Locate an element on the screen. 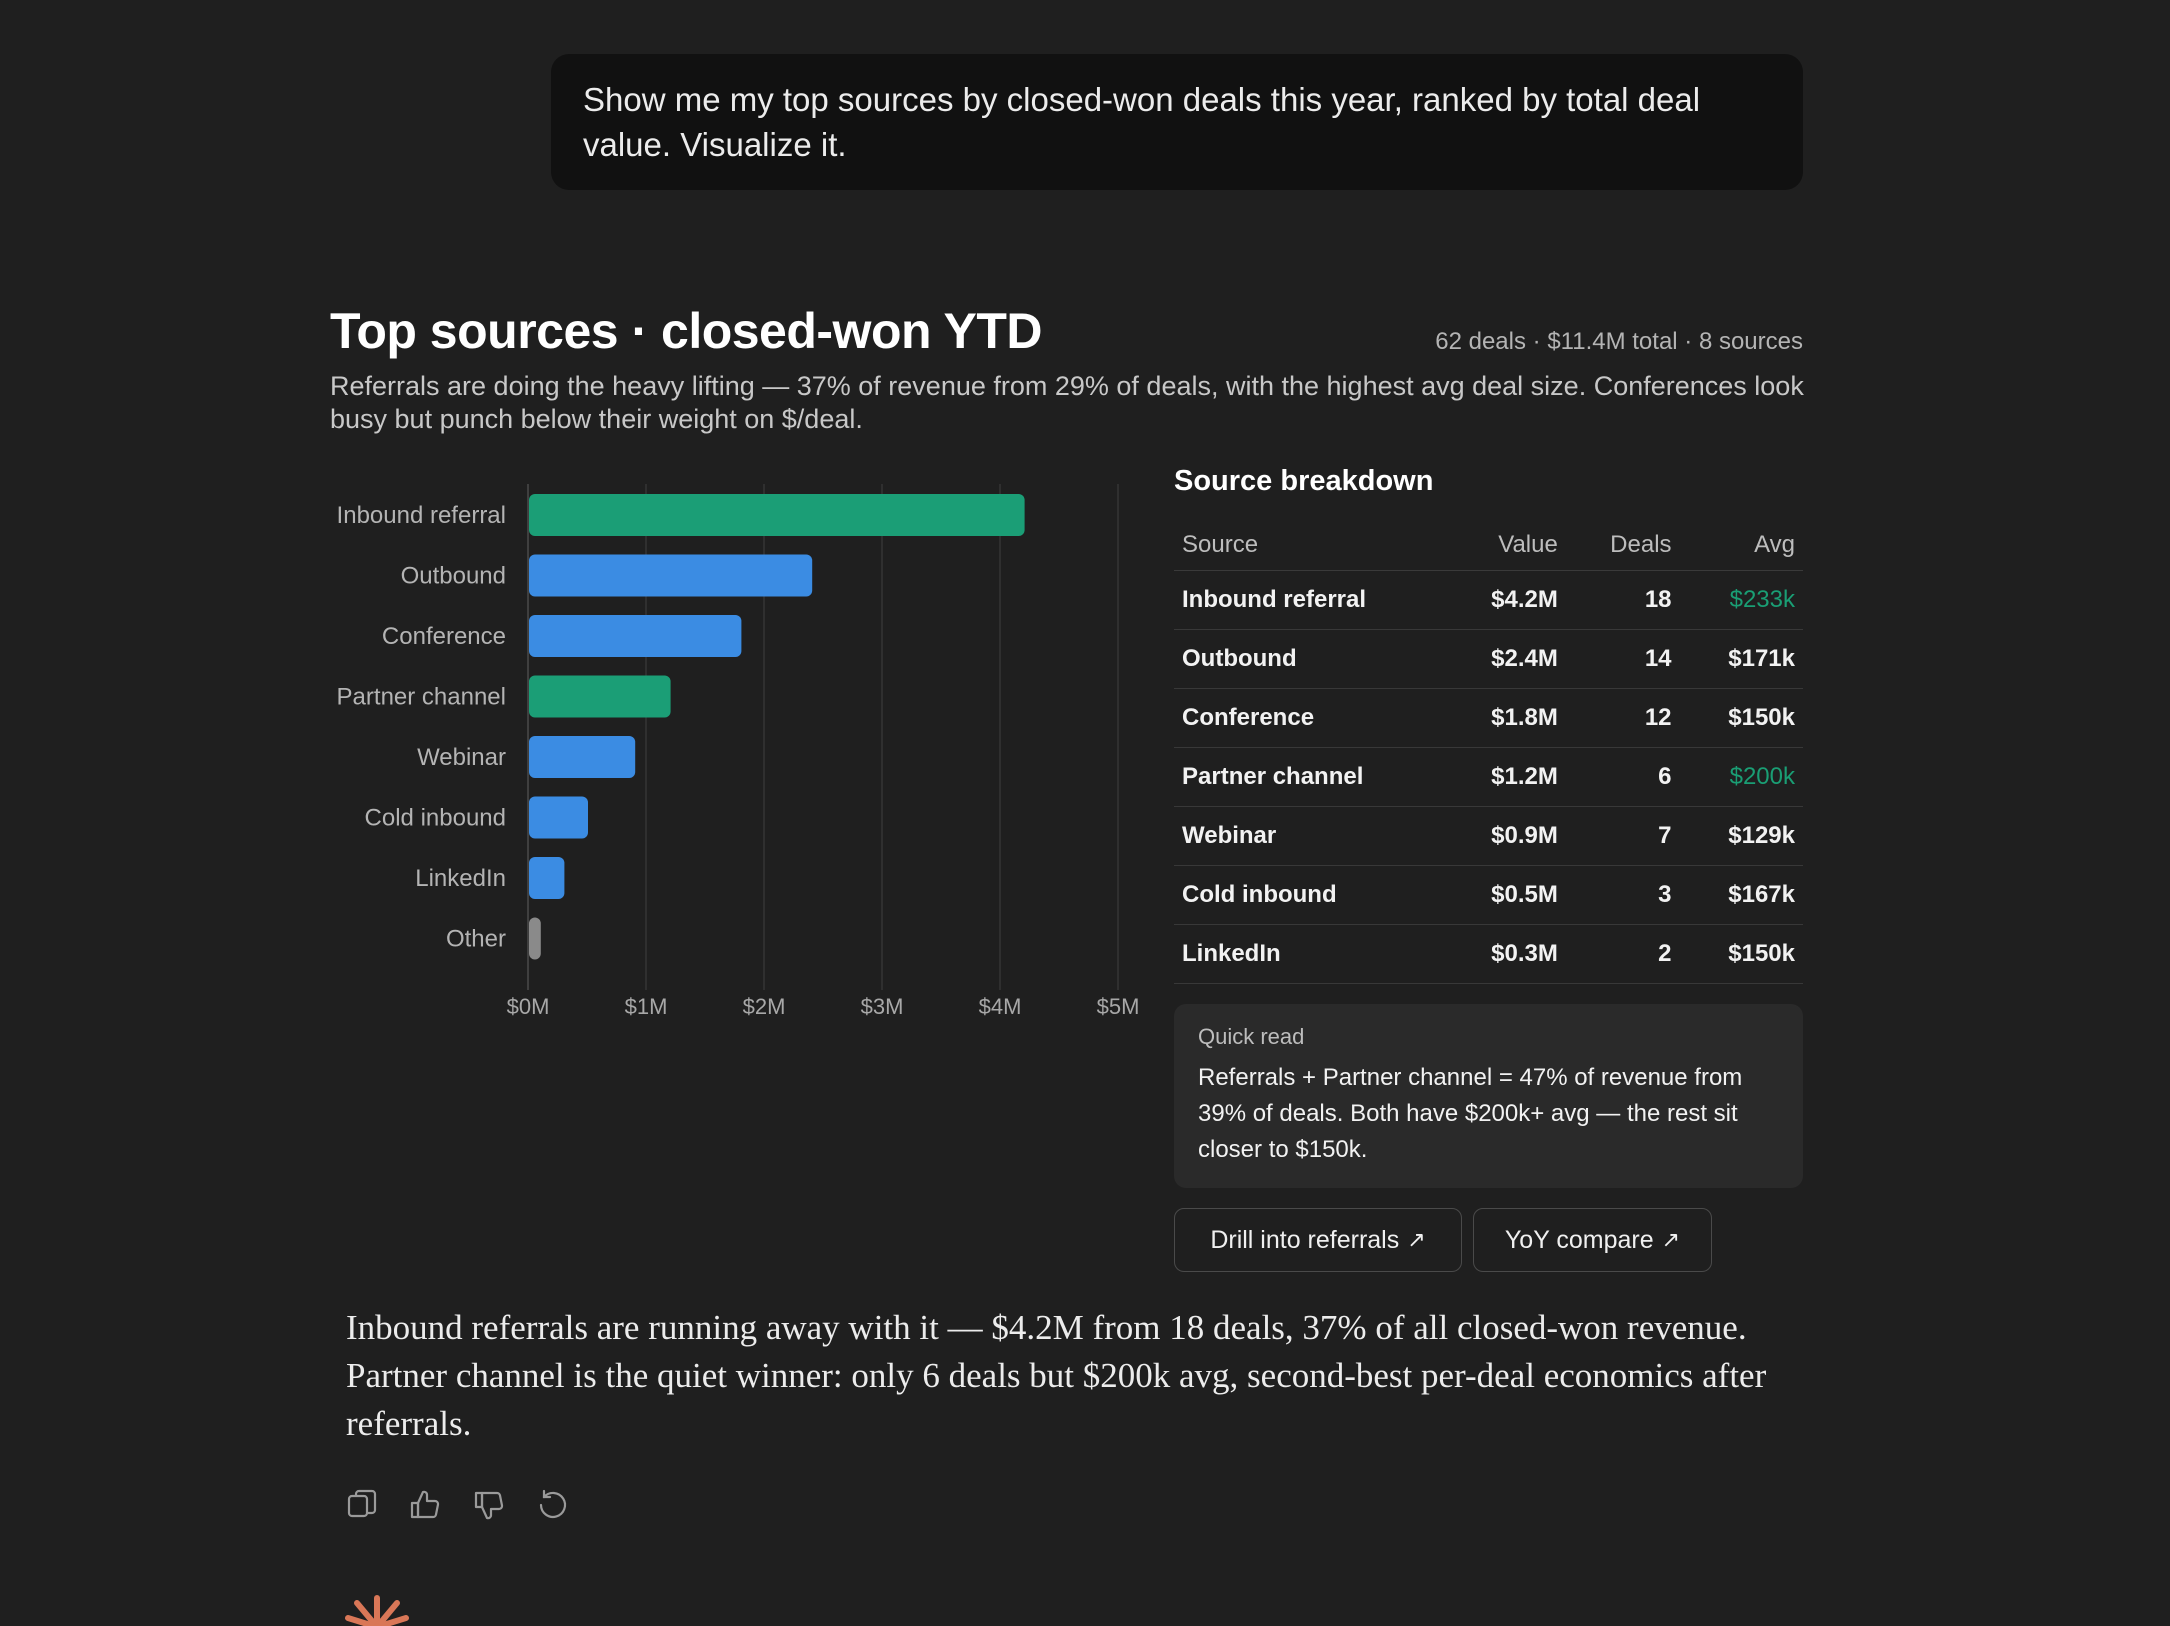  table-row: LinkedIn $0.3M 2 $150k is located at coordinates (1488, 954).